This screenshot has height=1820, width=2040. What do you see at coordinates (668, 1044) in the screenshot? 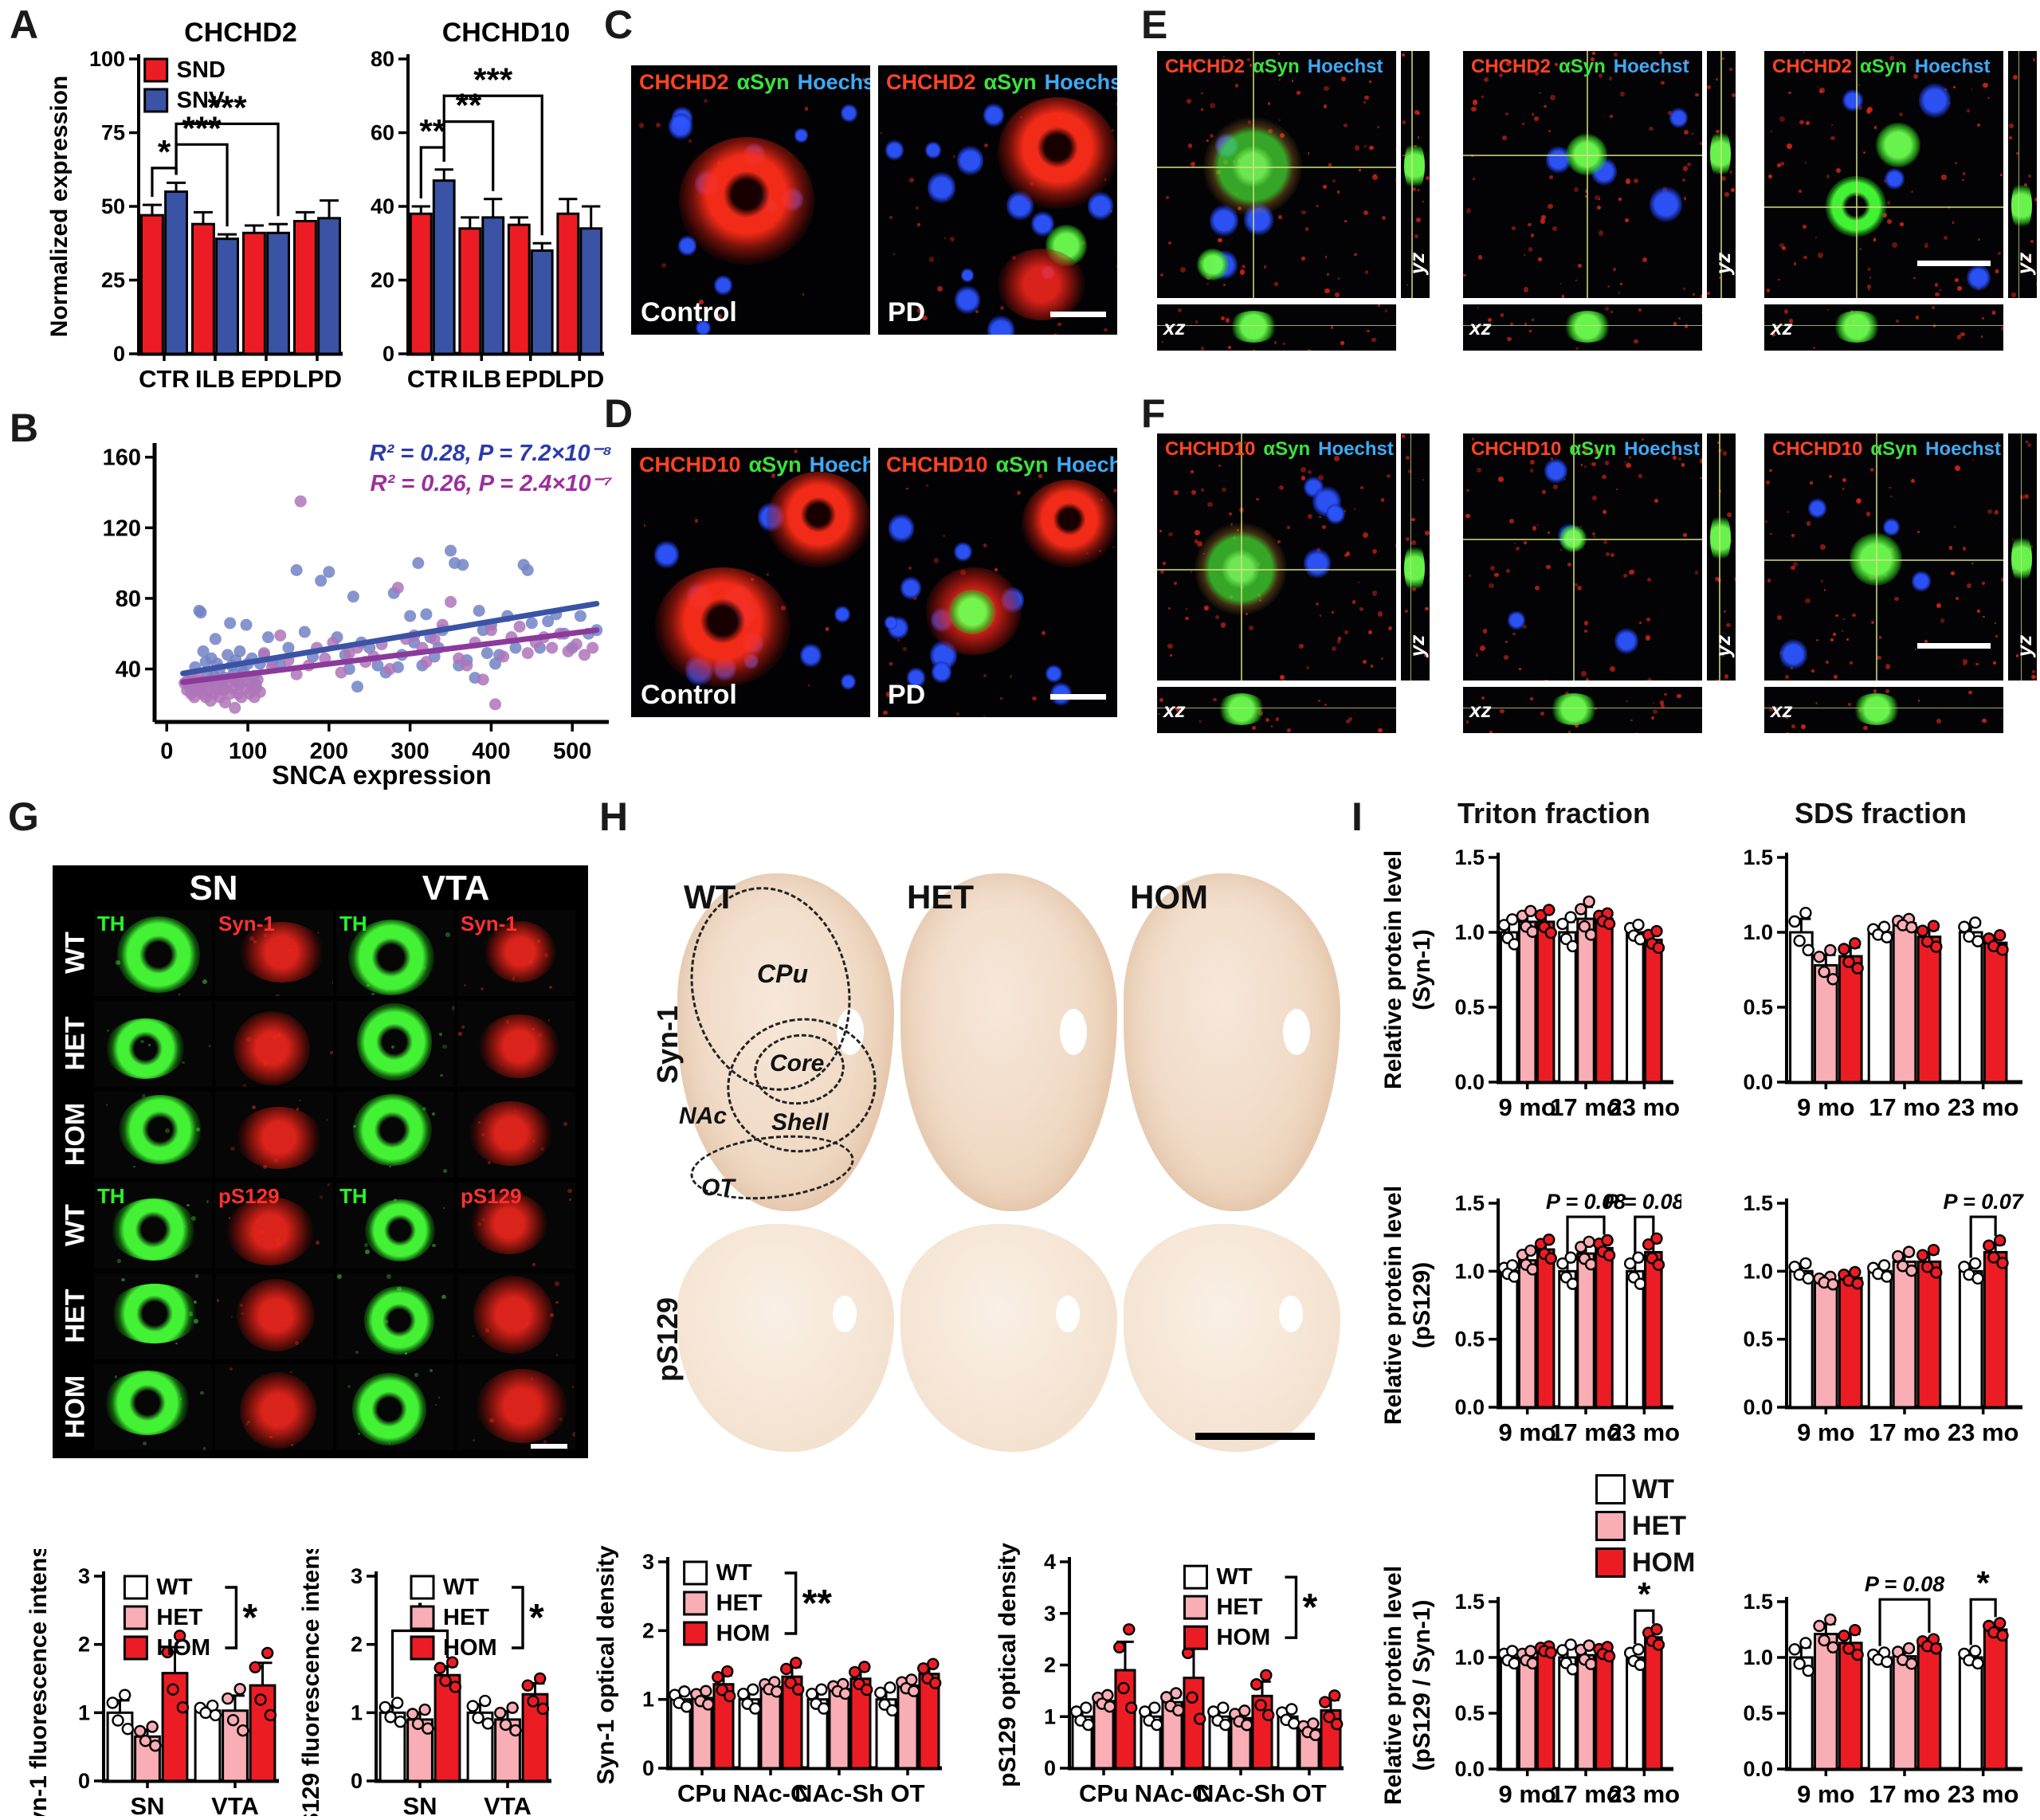
I see `stain-row-label-syn1: Syn-1` at bounding box center [668, 1044].